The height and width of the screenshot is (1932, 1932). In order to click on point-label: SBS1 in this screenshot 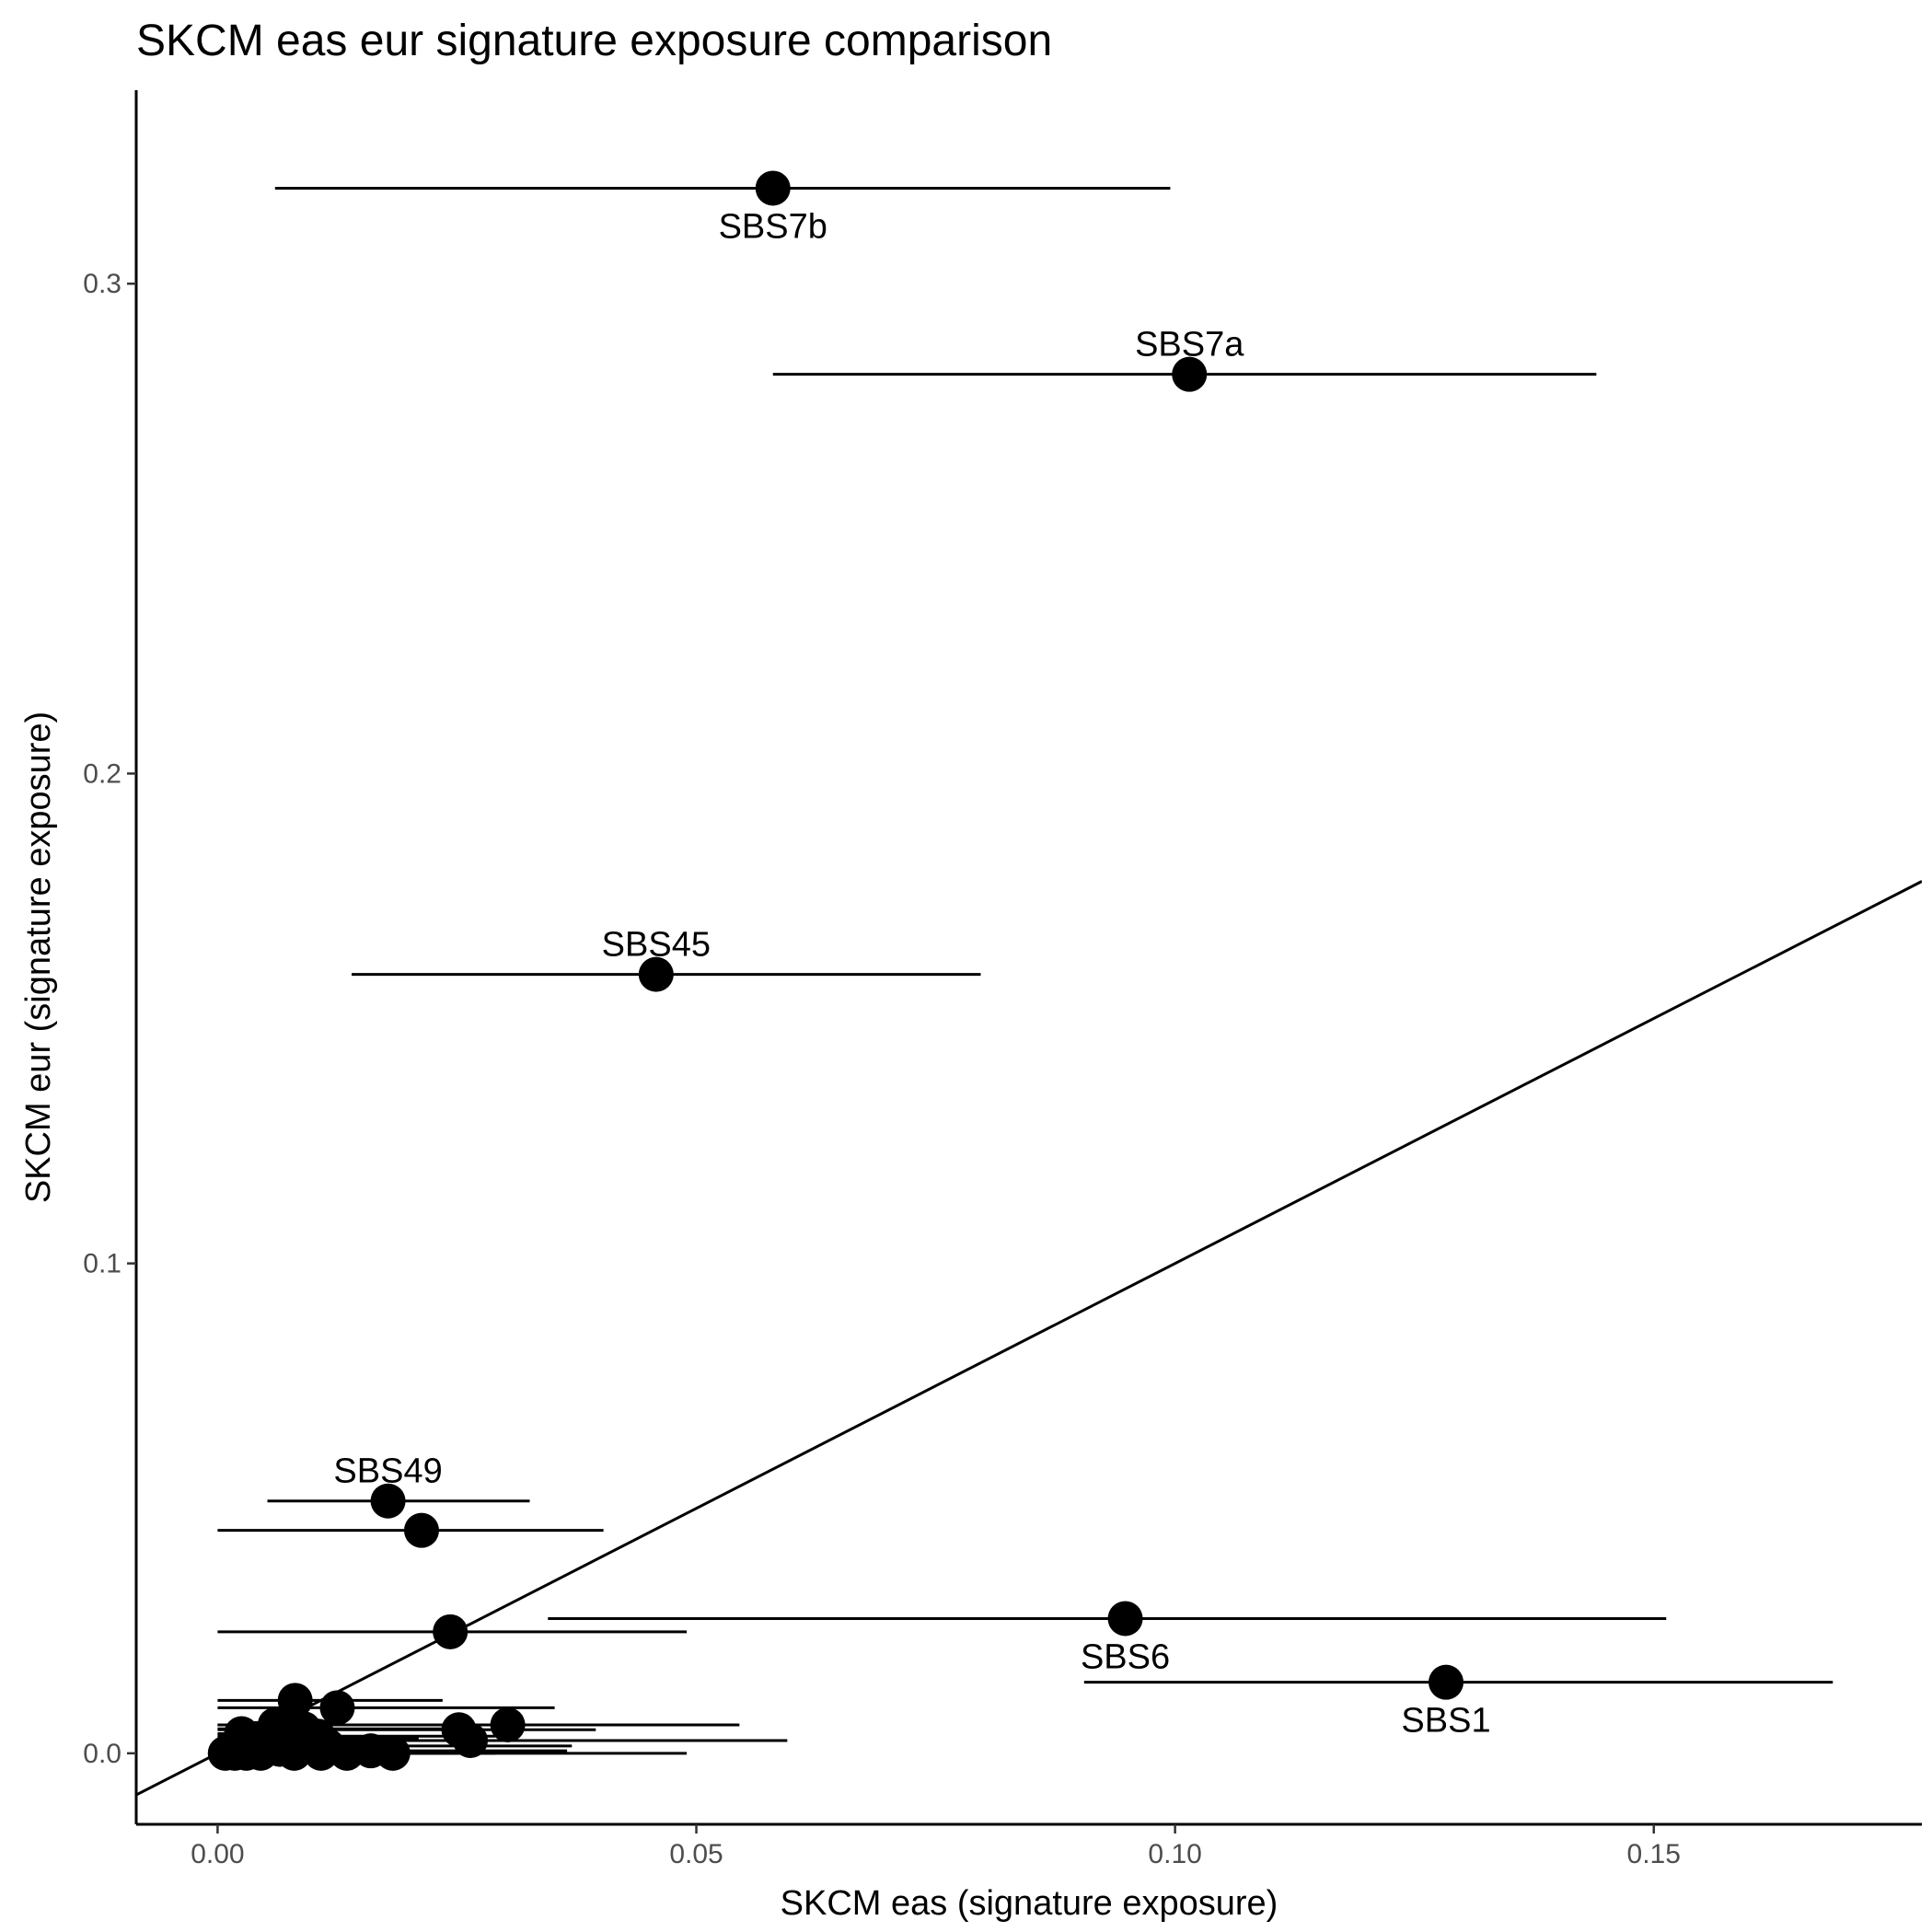, I will do `click(1445, 1722)`.